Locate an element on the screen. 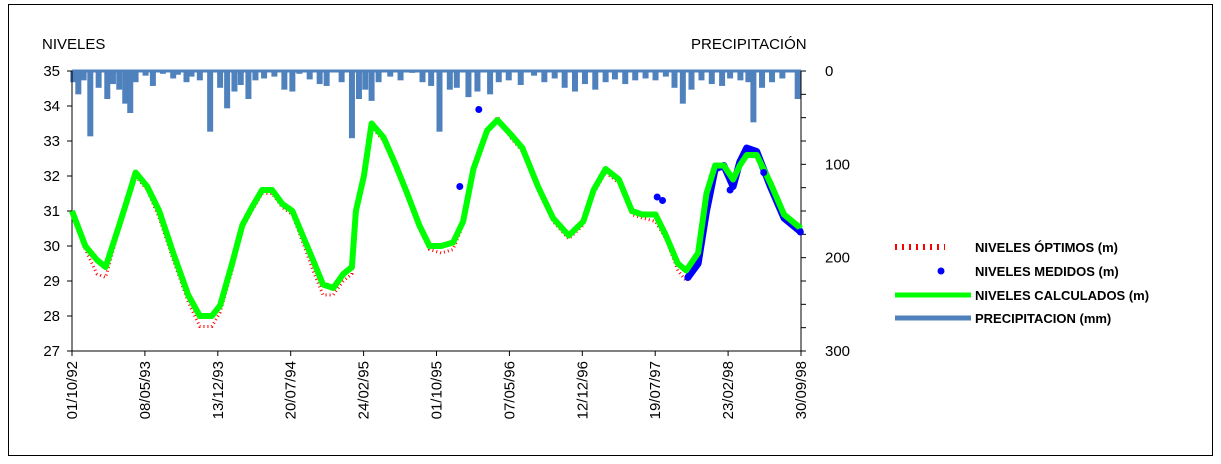 The image size is (1221, 464). left-tick-label: 32 is located at coordinates (51, 176).